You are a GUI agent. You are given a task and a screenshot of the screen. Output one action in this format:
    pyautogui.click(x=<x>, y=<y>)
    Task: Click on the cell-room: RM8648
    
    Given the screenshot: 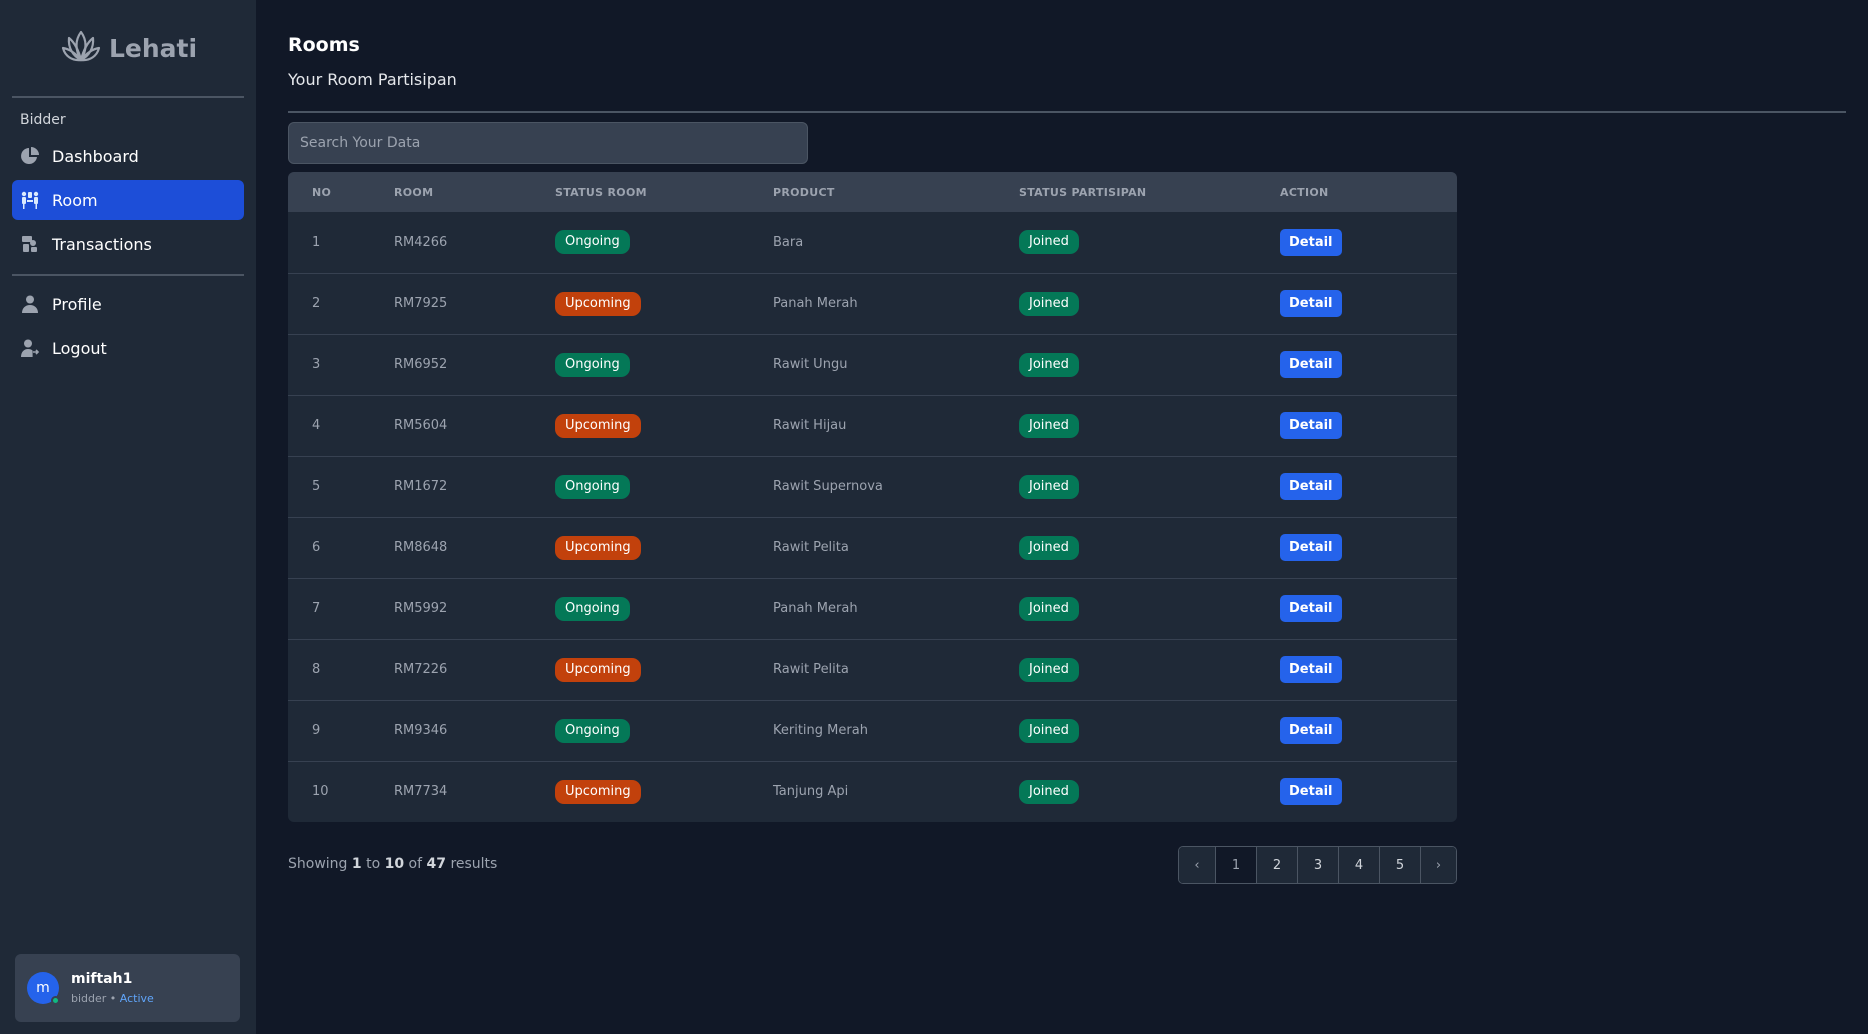 What is the action you would take?
    pyautogui.click(x=421, y=547)
    